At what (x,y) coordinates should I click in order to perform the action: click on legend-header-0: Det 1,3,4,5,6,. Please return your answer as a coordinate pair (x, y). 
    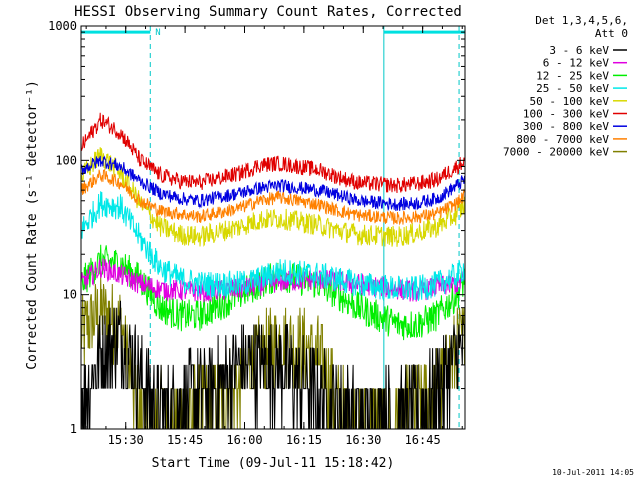
    Looking at the image, I should click on (581, 20).